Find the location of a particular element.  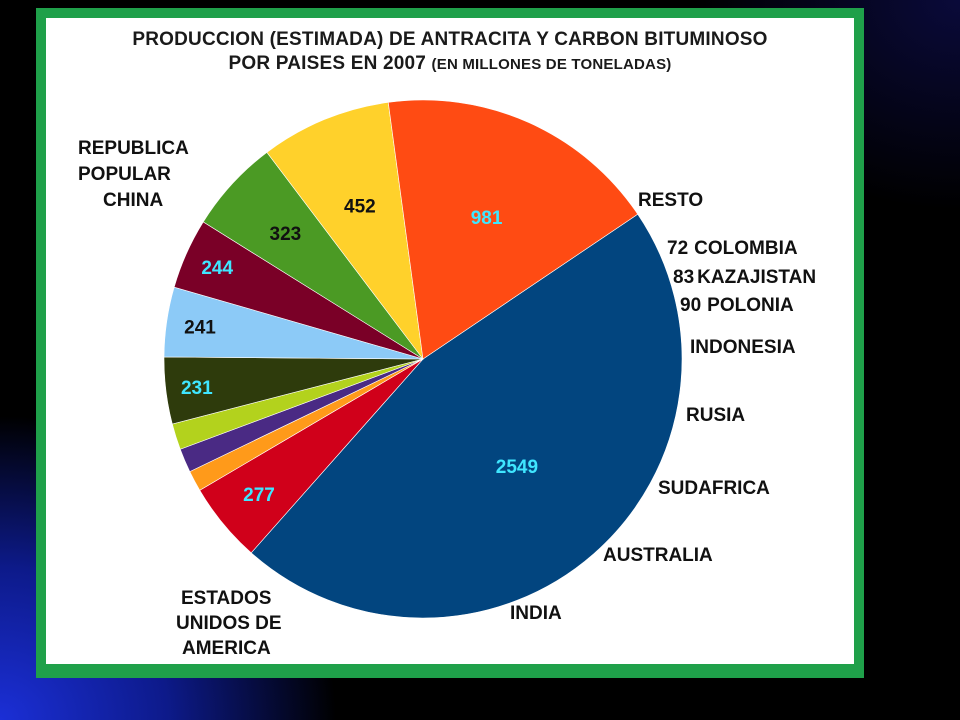

chart-title-year: POR PAISES EN 2007 is located at coordinates (327, 63).